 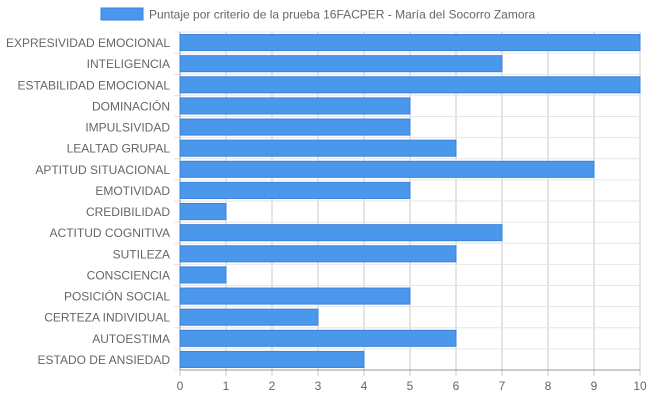 What do you see at coordinates (119, 149) in the screenshot?
I see `y-tick-label: LEALTAD GRUPAL` at bounding box center [119, 149].